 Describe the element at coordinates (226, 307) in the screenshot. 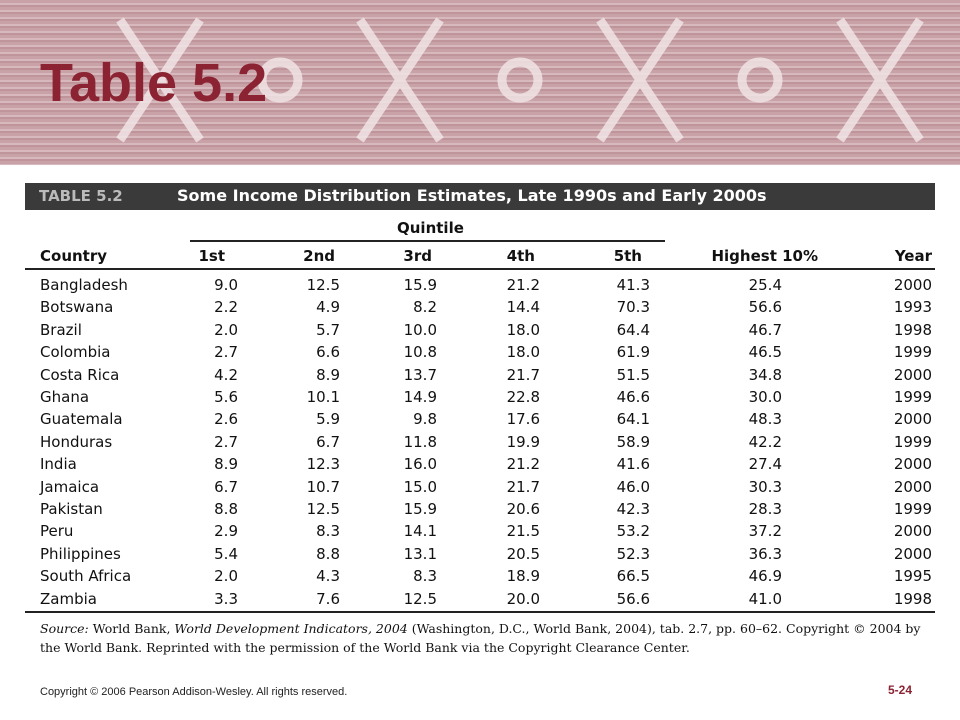

I see `cell: 2.2` at that location.